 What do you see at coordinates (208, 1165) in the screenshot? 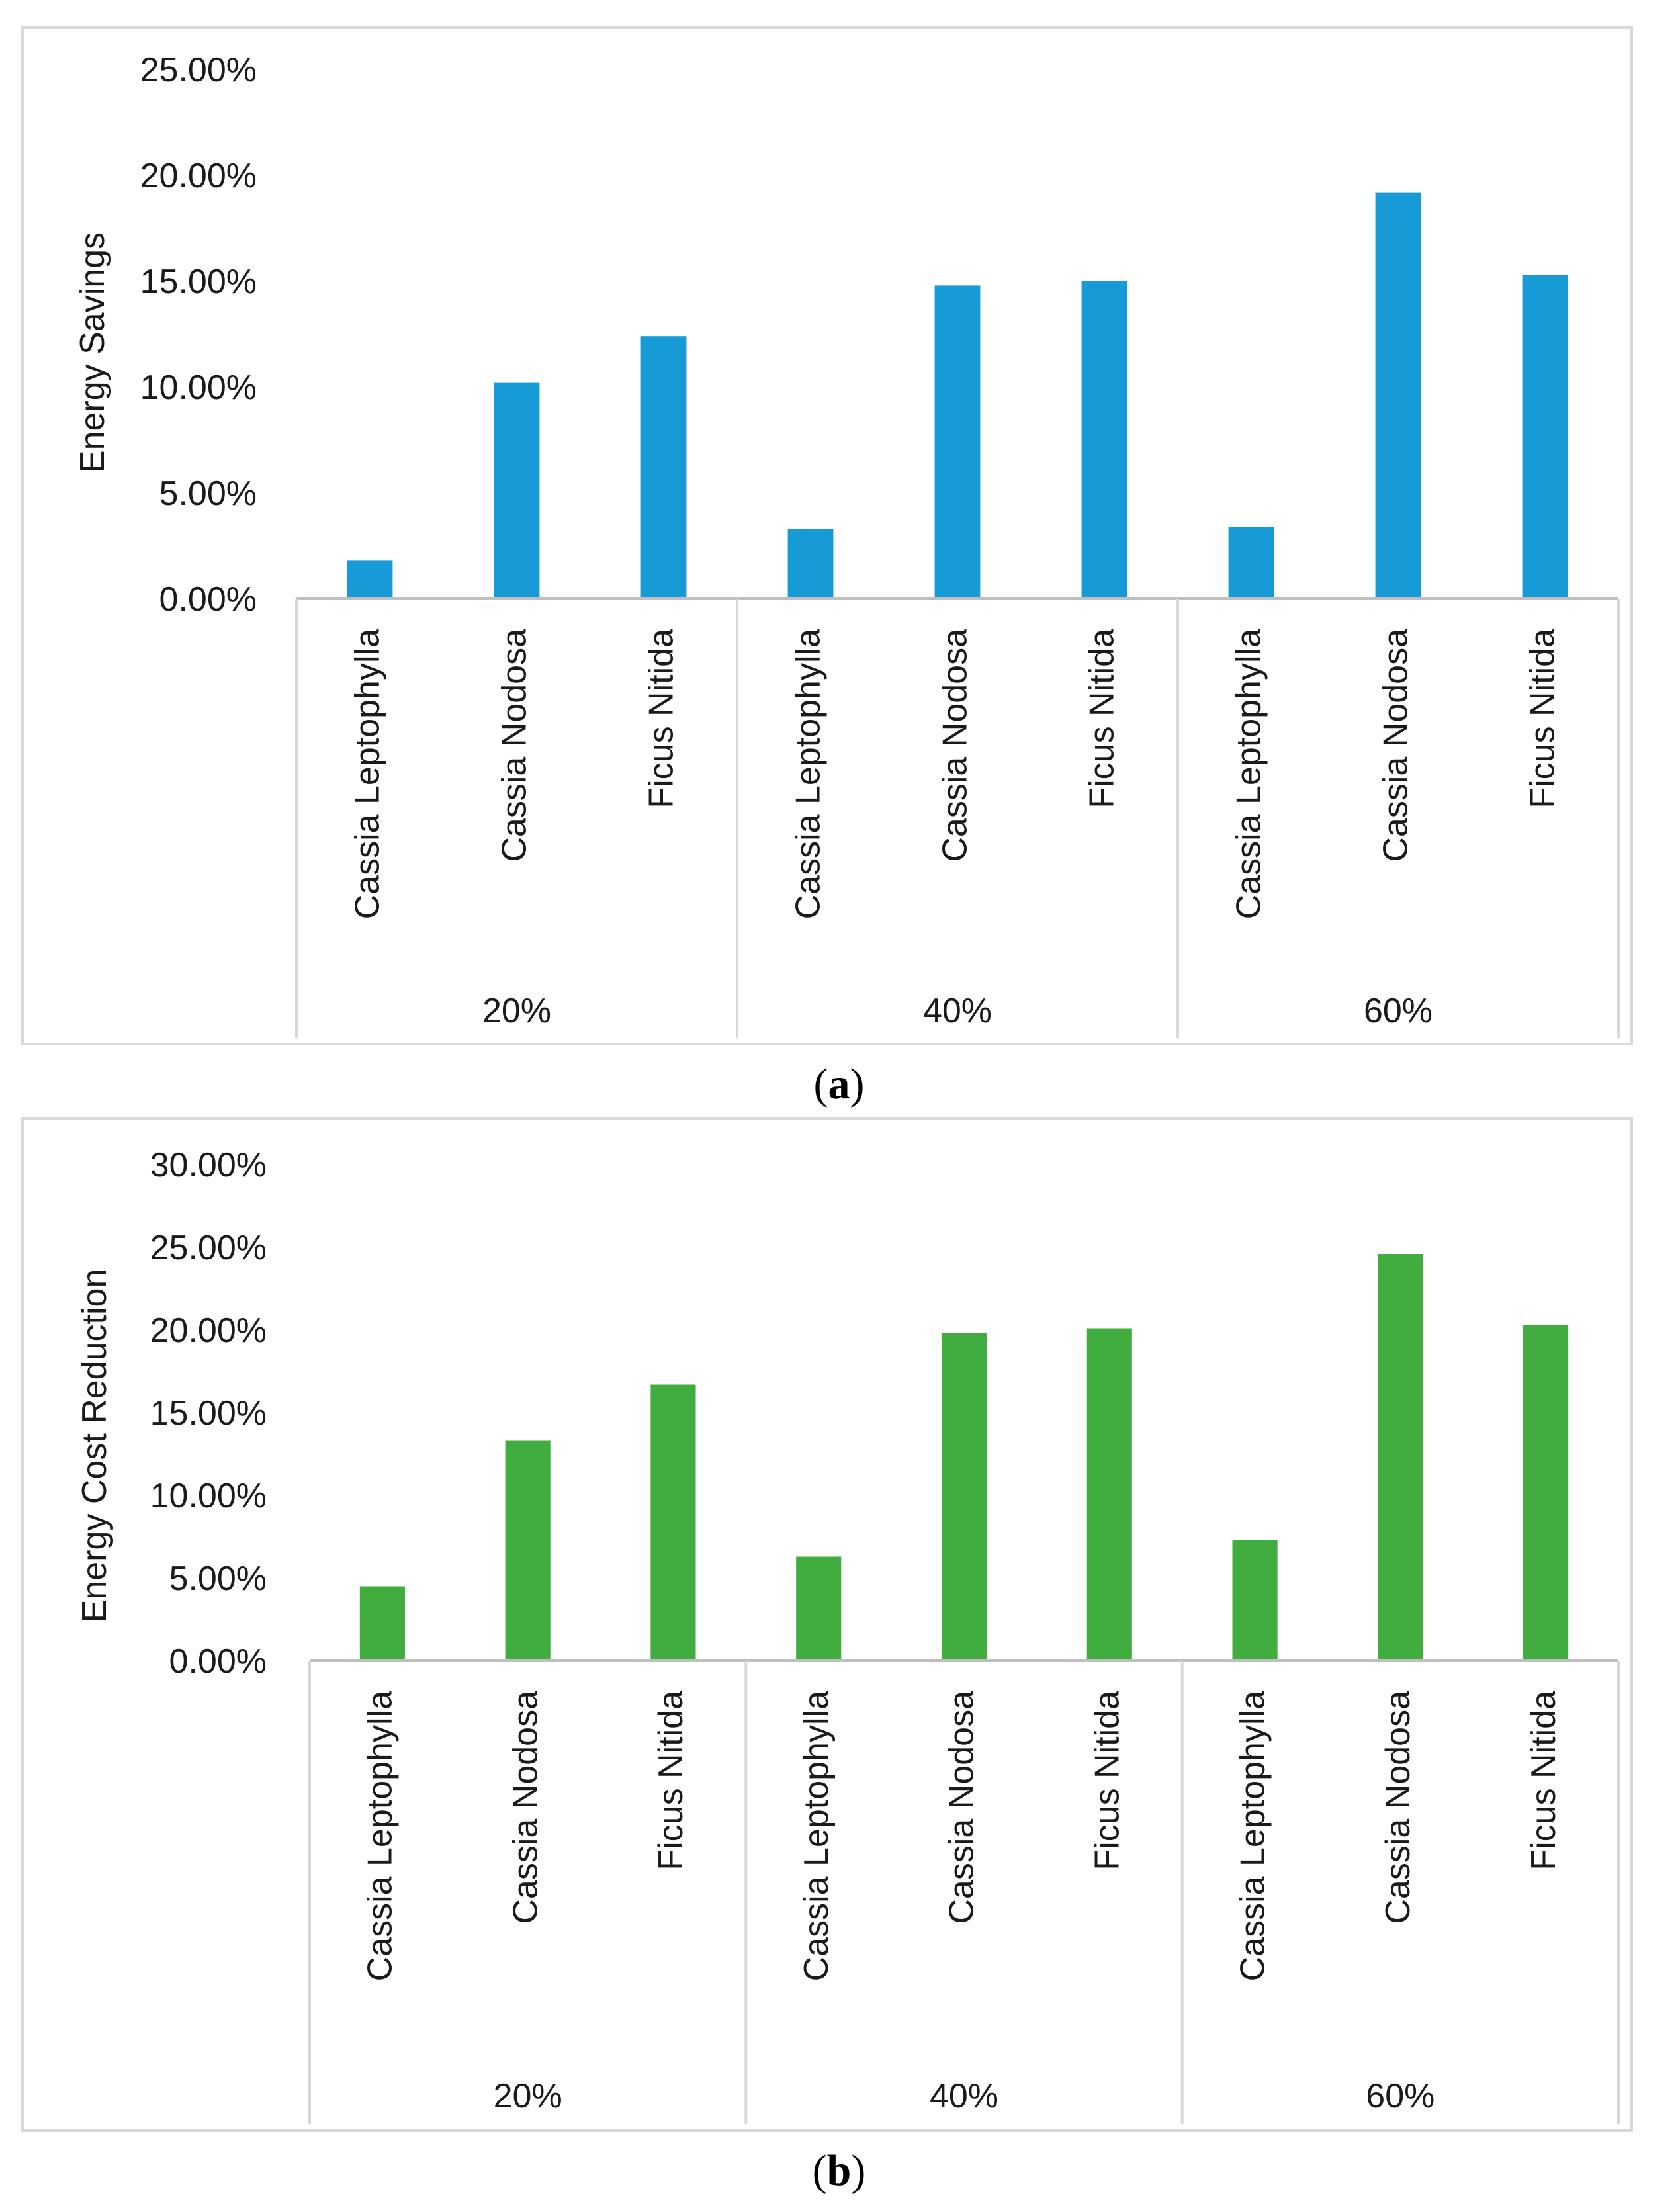
I see `y-tick-label: 30.00%` at bounding box center [208, 1165].